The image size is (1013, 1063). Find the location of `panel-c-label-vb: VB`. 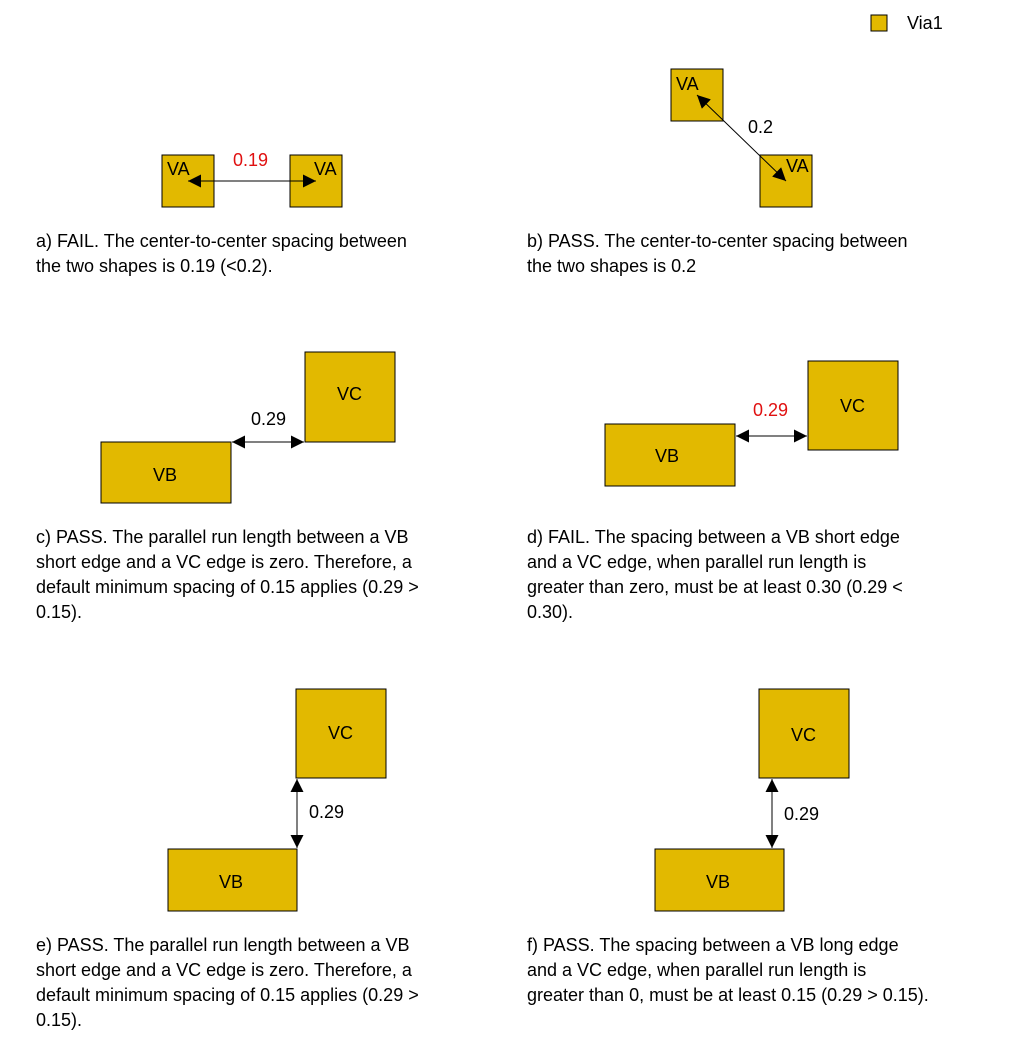

panel-c-label-vb: VB is located at coordinates (165, 475).